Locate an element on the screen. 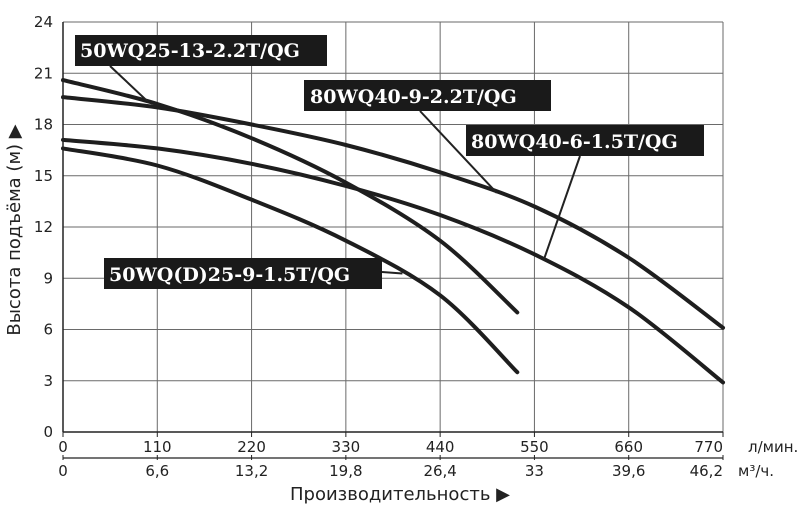 The height and width of the screenshot is (510, 800). x-unit-secondary: м³/ч. is located at coordinates (756, 471).